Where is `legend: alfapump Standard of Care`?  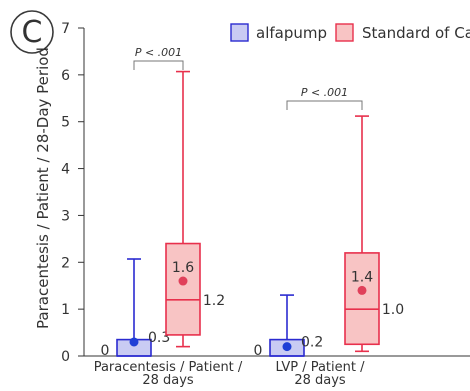
legend: alfapump Standard of Care is located at coordinates (350, 32).